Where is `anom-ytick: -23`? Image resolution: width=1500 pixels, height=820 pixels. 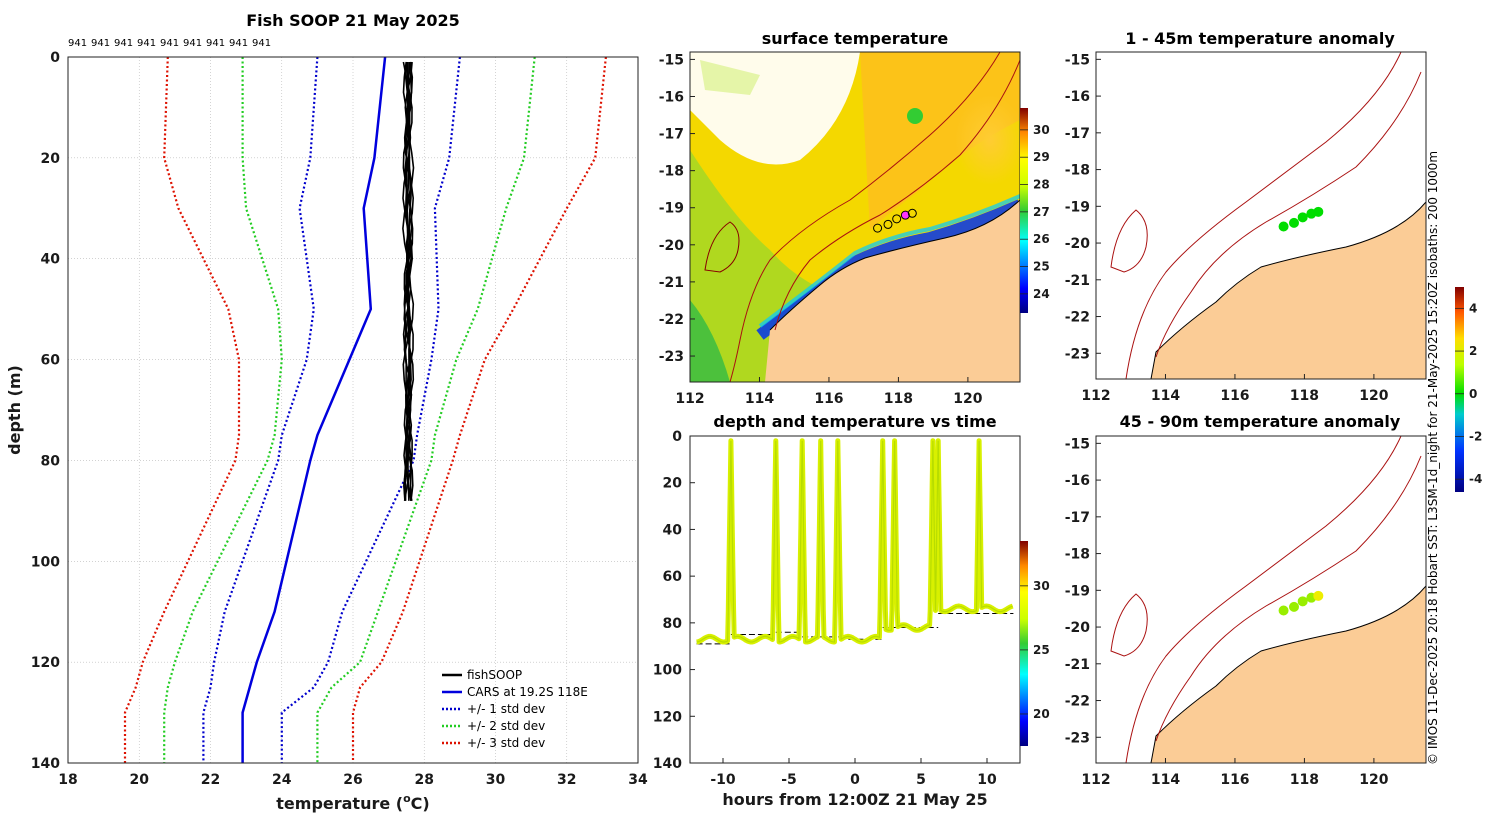 anom-ytick: -23 is located at coordinates (1077, 354).